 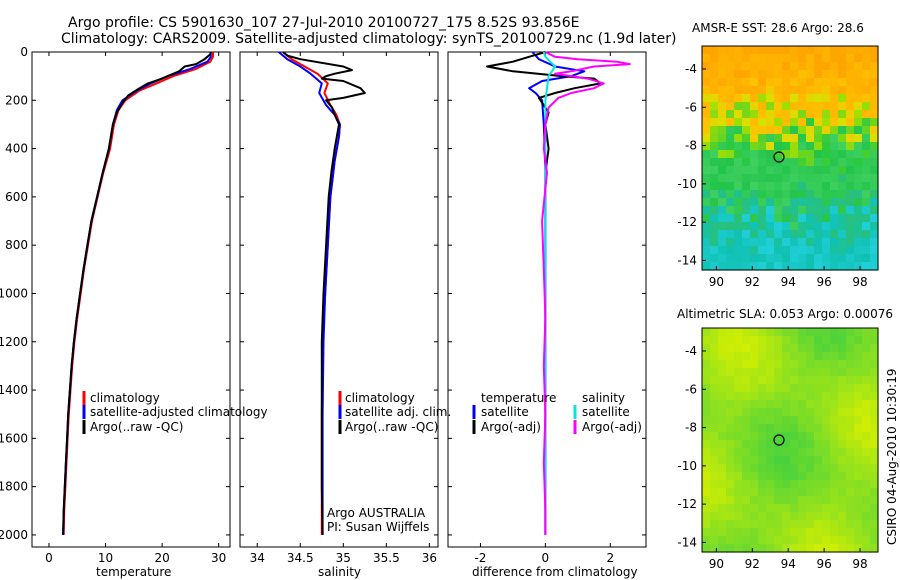 What do you see at coordinates (823, 564) in the screenshot?
I see `map-x-tick-label: 96` at bounding box center [823, 564].